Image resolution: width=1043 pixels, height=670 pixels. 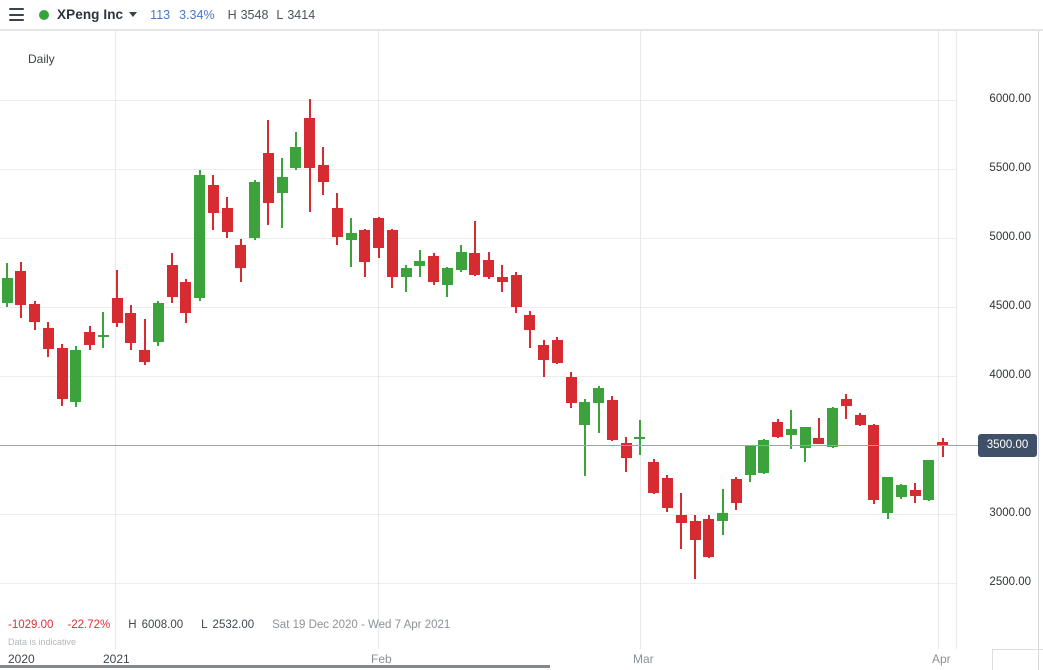 What do you see at coordinates (490, 445) in the screenshot?
I see `current-price-line` at bounding box center [490, 445].